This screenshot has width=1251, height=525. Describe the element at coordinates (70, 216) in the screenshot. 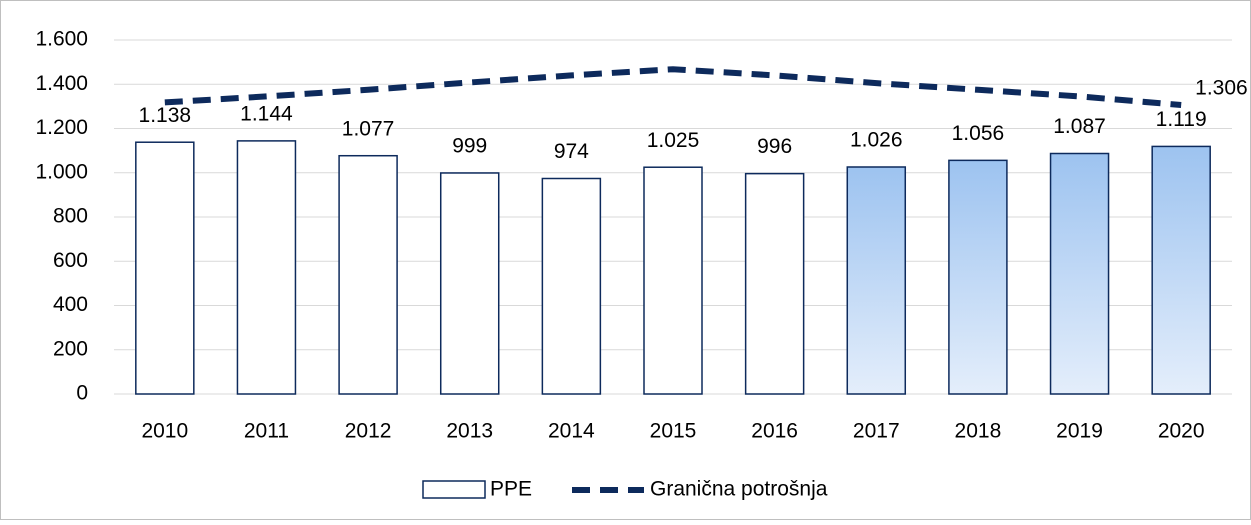

I see `y-tick-label: 800` at that location.